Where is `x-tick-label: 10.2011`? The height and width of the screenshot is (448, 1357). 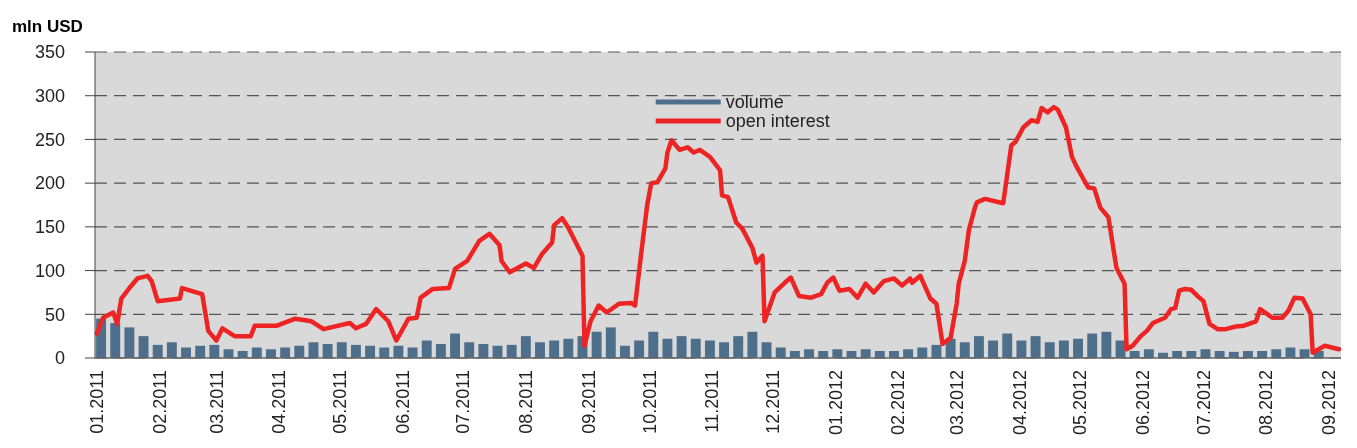
x-tick-label: 10.2011 is located at coordinates (649, 402).